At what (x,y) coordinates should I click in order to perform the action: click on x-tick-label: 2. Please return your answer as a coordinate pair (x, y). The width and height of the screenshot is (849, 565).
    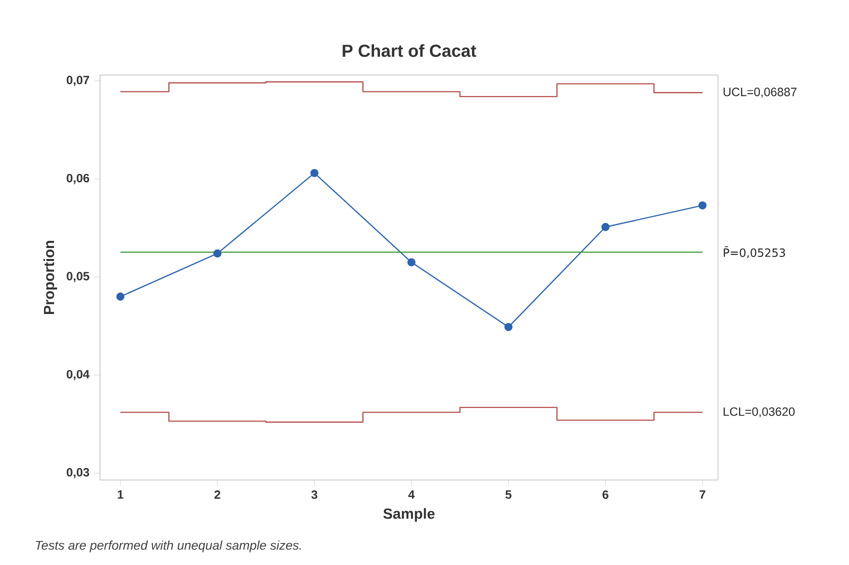
    Looking at the image, I should click on (217, 494).